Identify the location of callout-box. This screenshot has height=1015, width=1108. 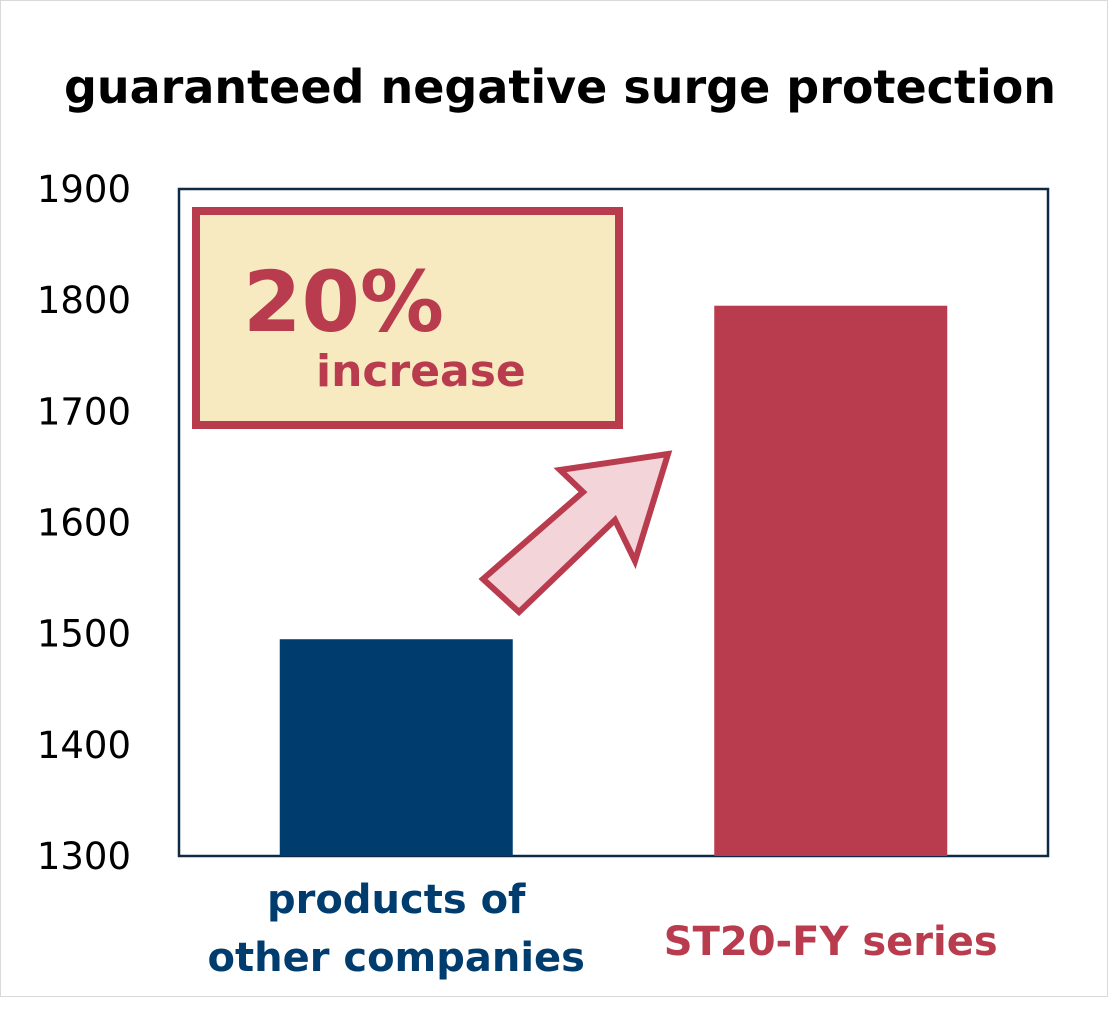
(407, 318).